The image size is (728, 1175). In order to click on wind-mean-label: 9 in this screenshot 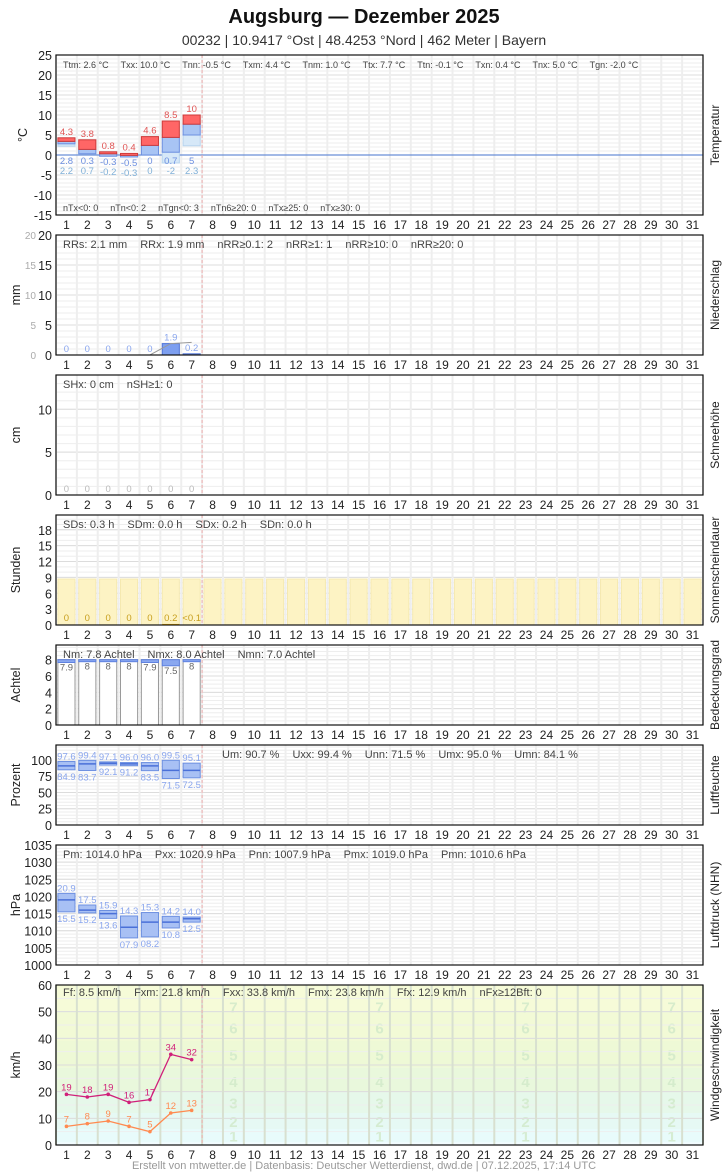, I will do `click(108, 1114)`.